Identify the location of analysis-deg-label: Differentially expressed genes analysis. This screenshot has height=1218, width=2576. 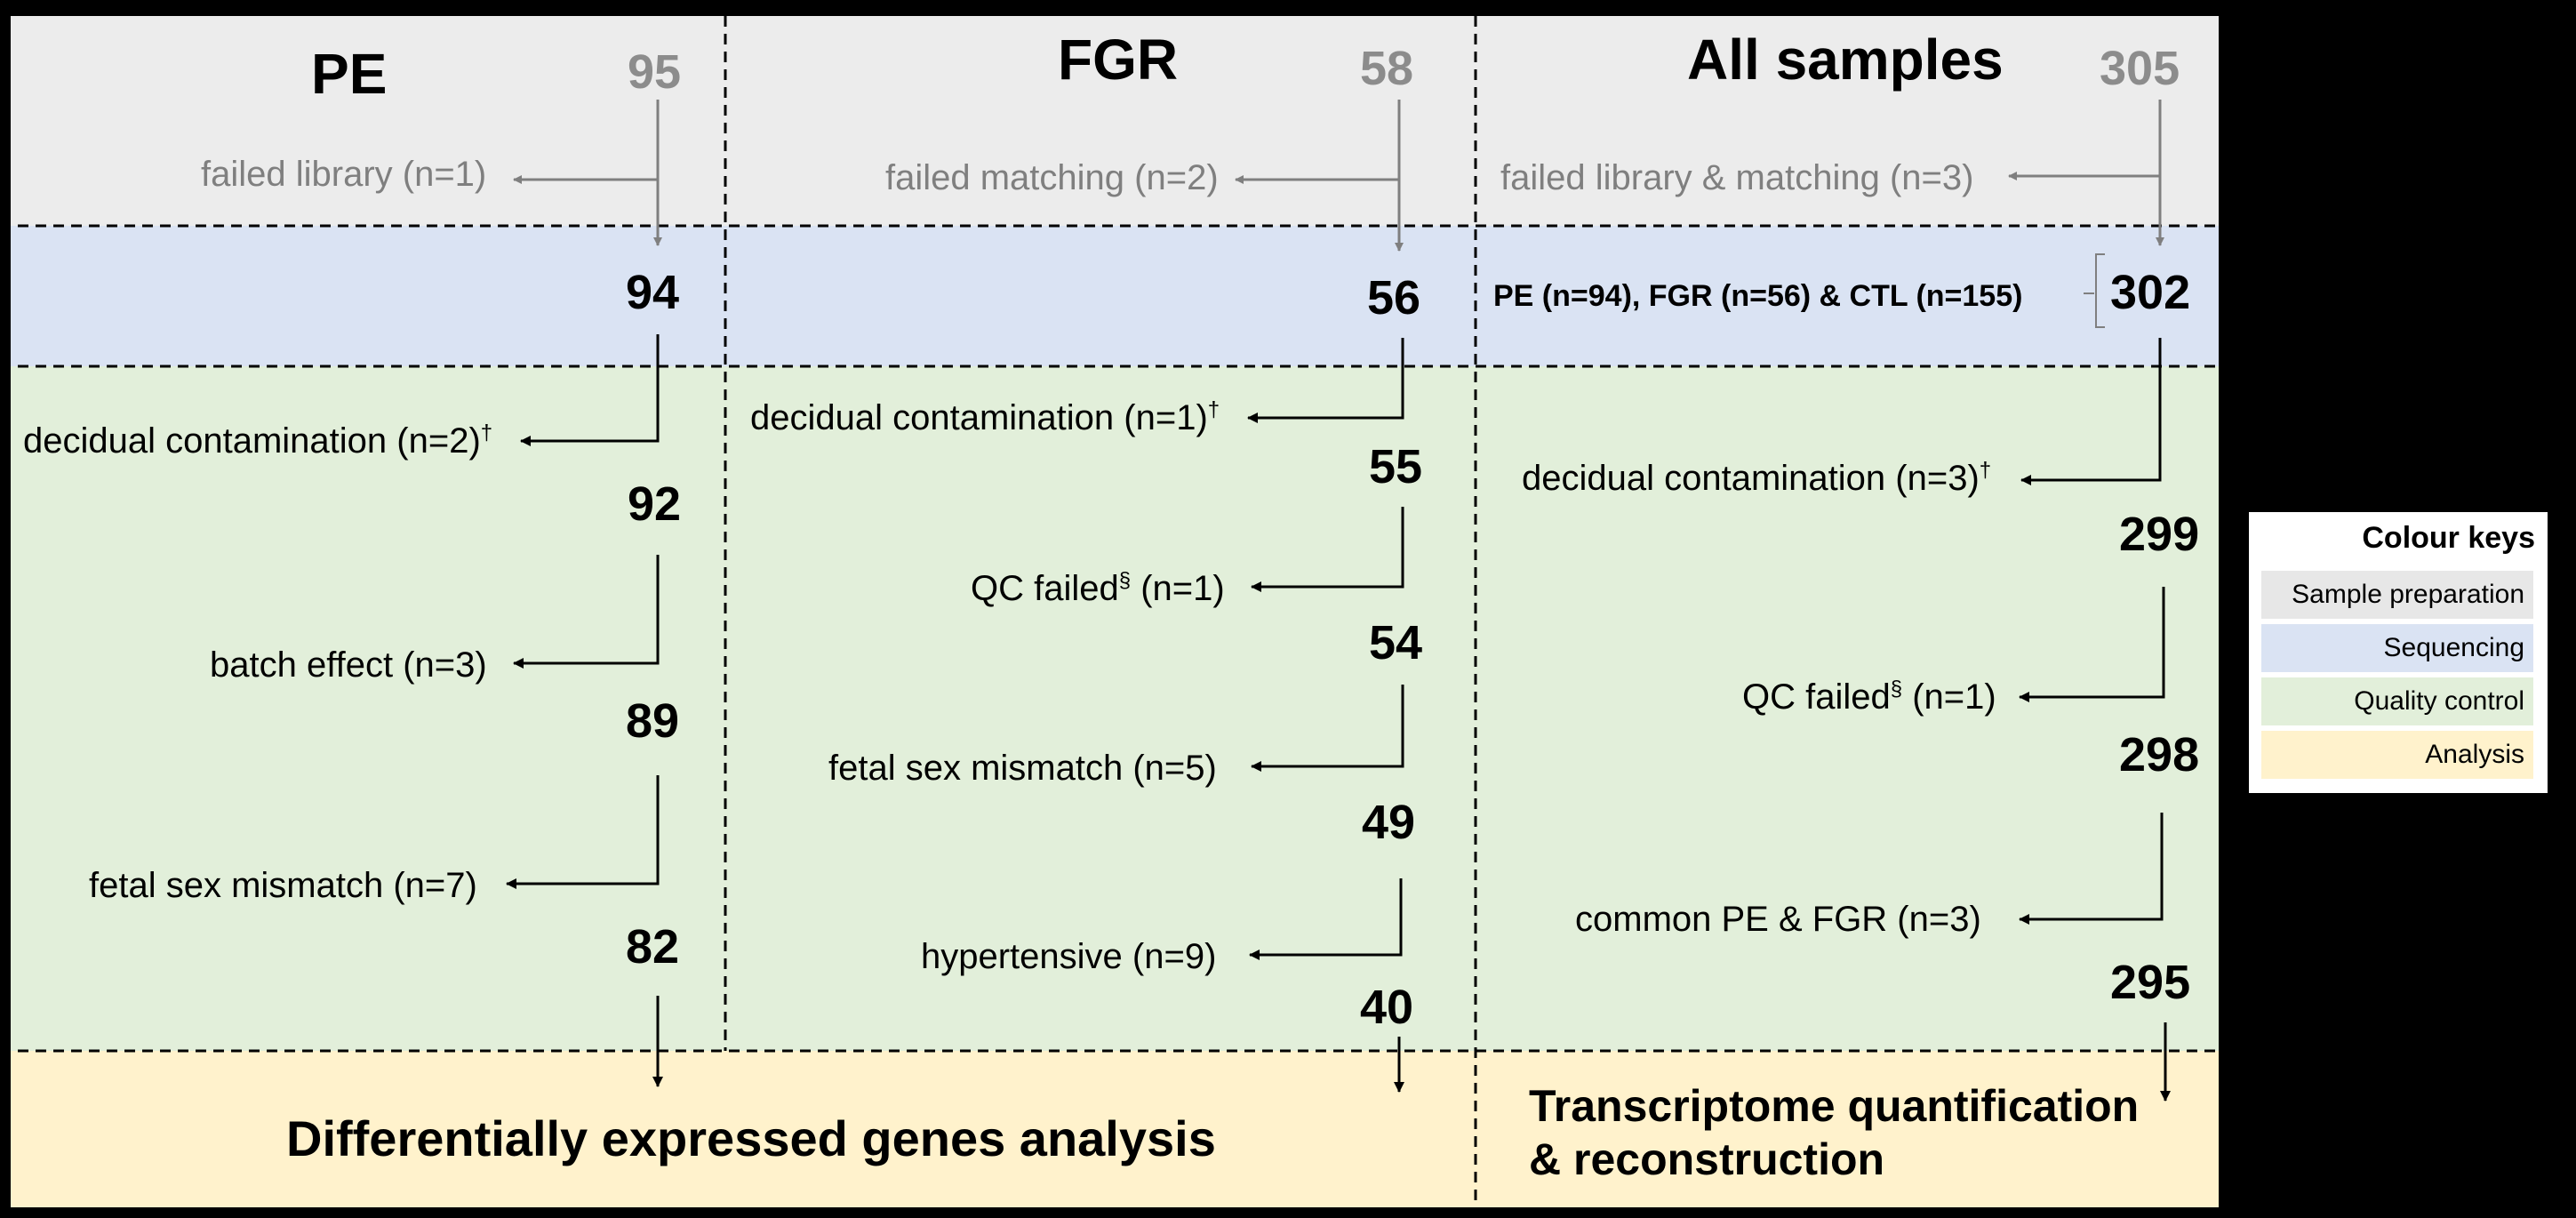
(751, 1138).